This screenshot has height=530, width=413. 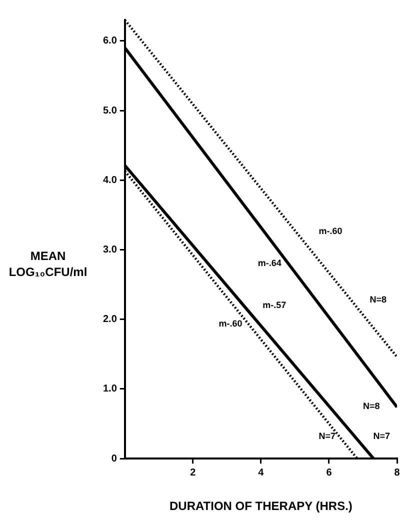 What do you see at coordinates (110, 180) in the screenshot?
I see `y-tick-label: 4.0` at bounding box center [110, 180].